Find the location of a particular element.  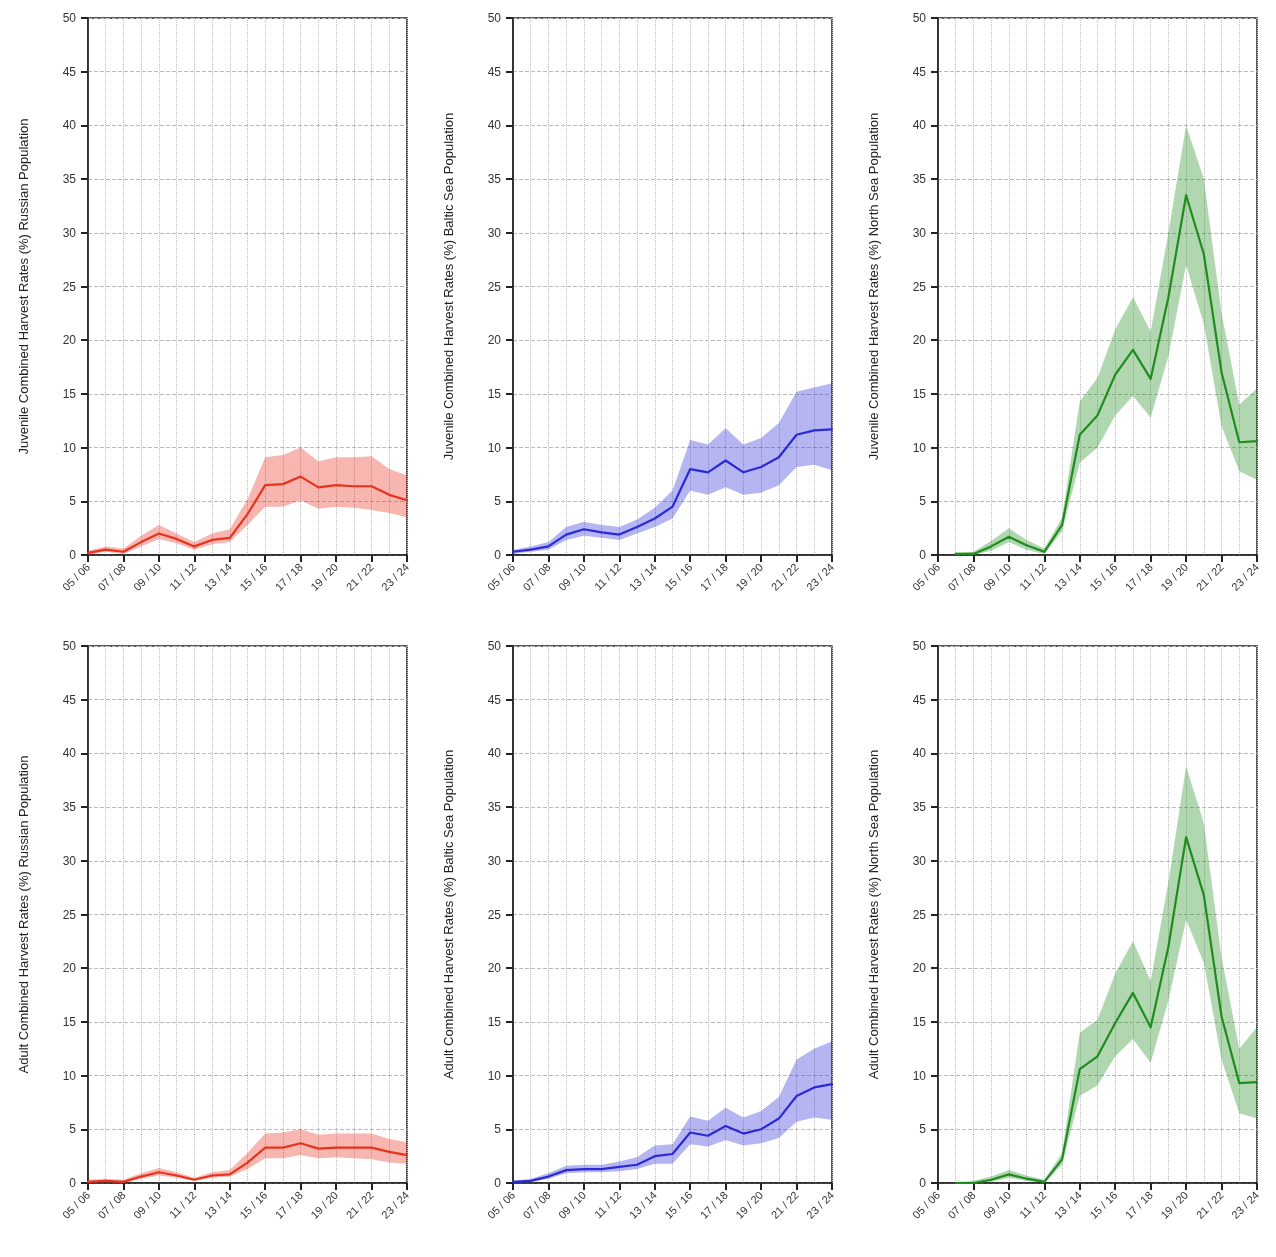

line-series is located at coordinates (1106, 375).